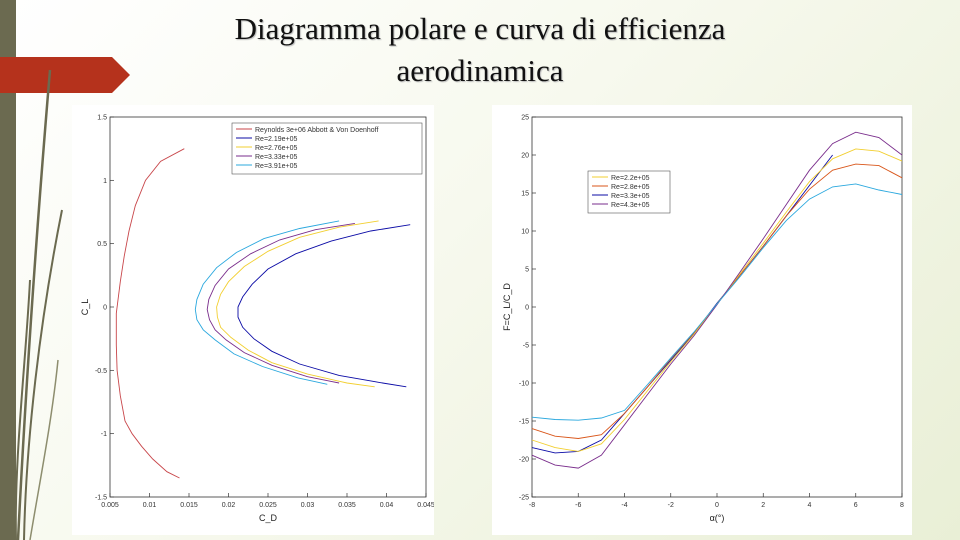  What do you see at coordinates (268, 505) in the screenshot?
I see `x-tick-label: 0.025` at bounding box center [268, 505].